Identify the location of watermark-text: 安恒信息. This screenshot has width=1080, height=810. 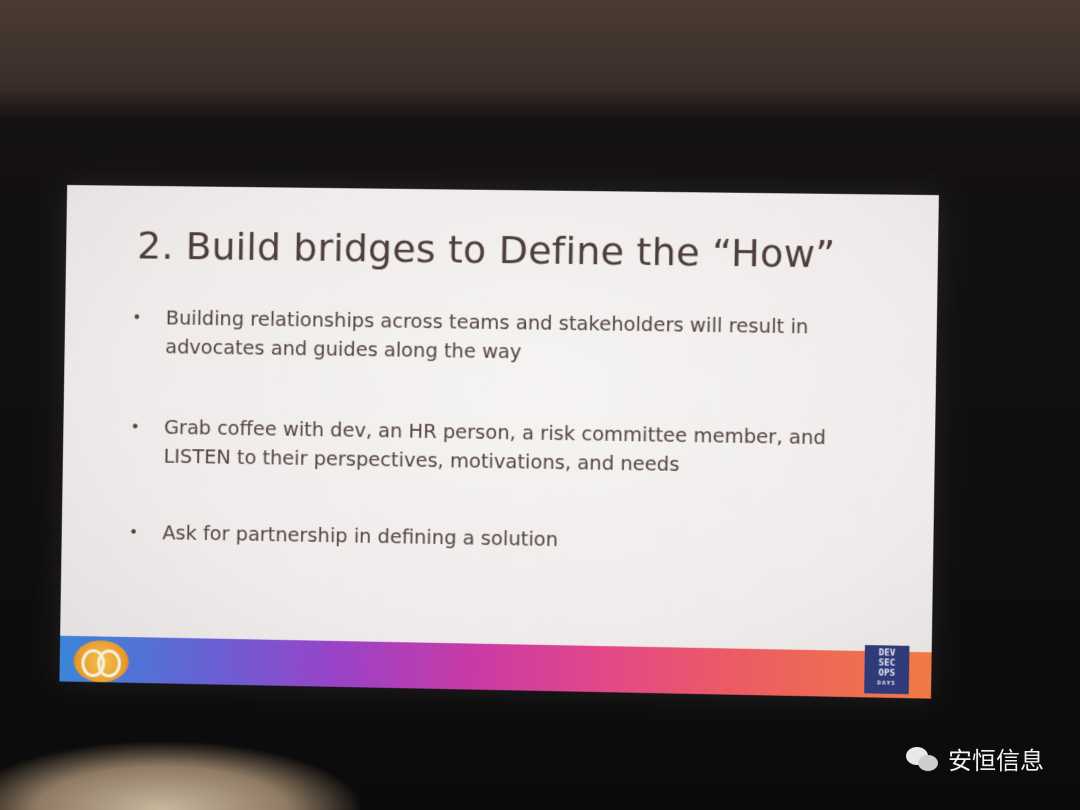
(996, 761).